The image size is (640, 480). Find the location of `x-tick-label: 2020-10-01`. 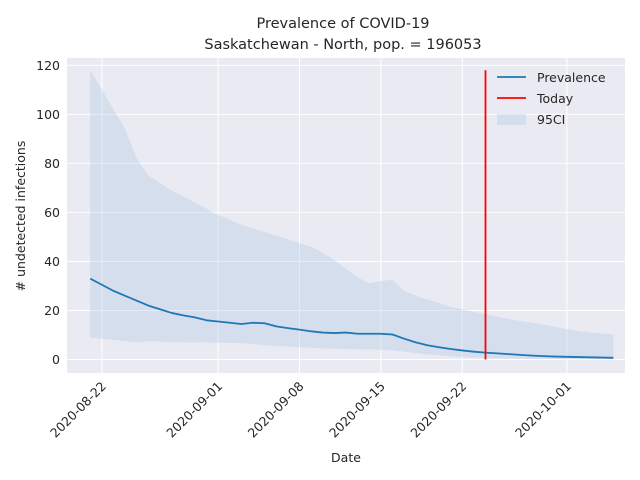

x-tick-label: 2020-10-01 is located at coordinates (543, 410).